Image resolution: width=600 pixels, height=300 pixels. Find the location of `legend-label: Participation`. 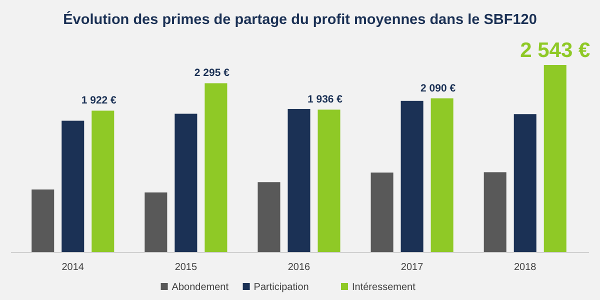

legend-label: Participation is located at coordinates (281, 287).